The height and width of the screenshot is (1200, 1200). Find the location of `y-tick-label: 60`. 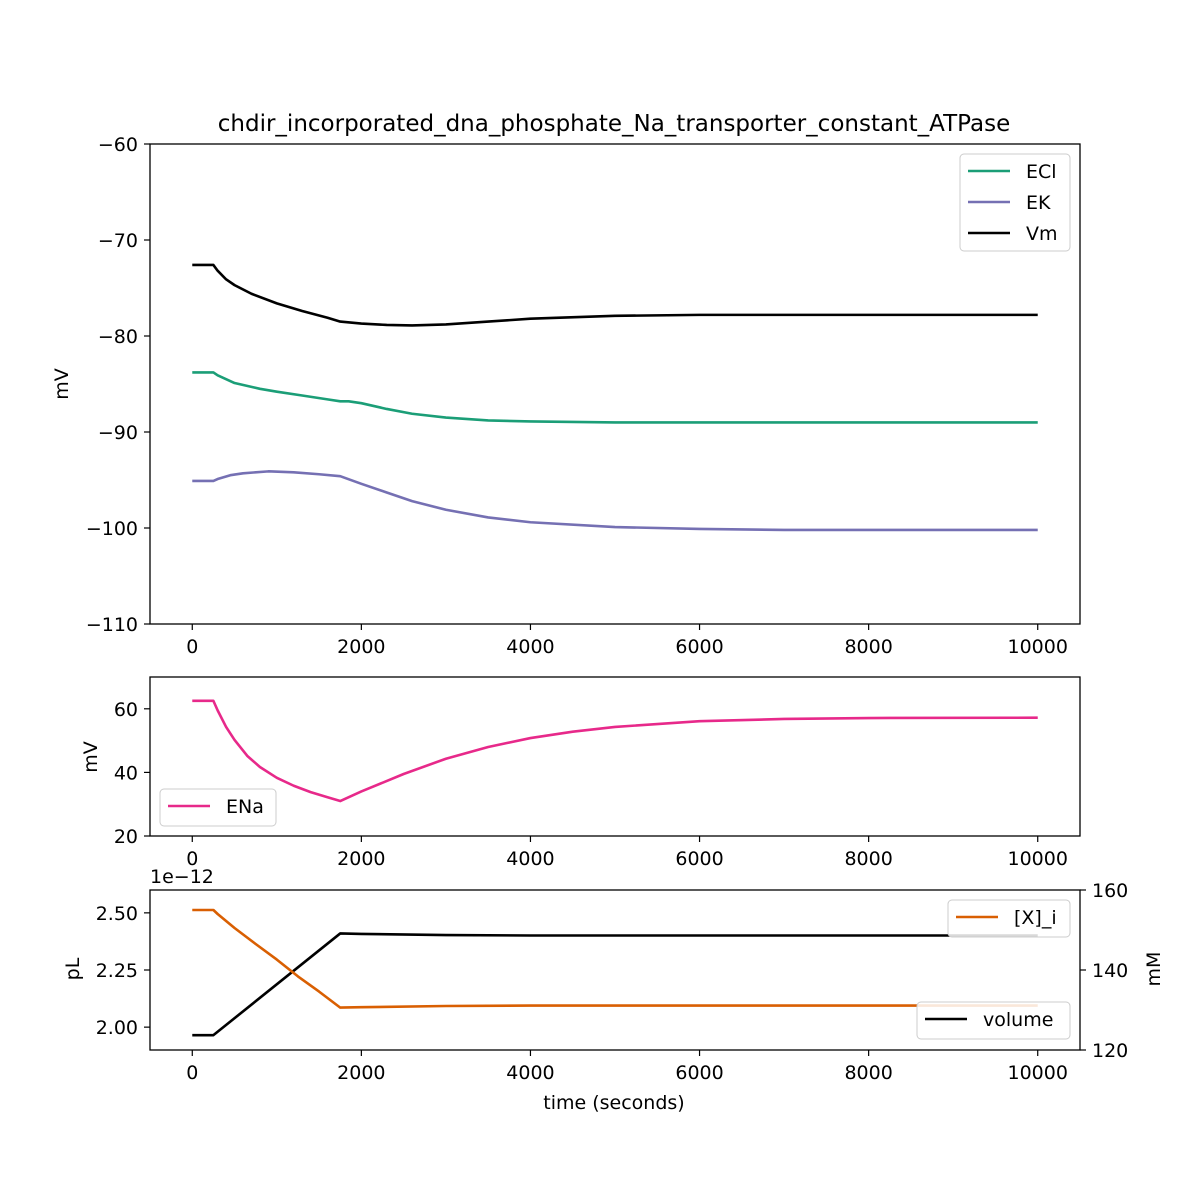

y-tick-label: 60 is located at coordinates (126, 710).